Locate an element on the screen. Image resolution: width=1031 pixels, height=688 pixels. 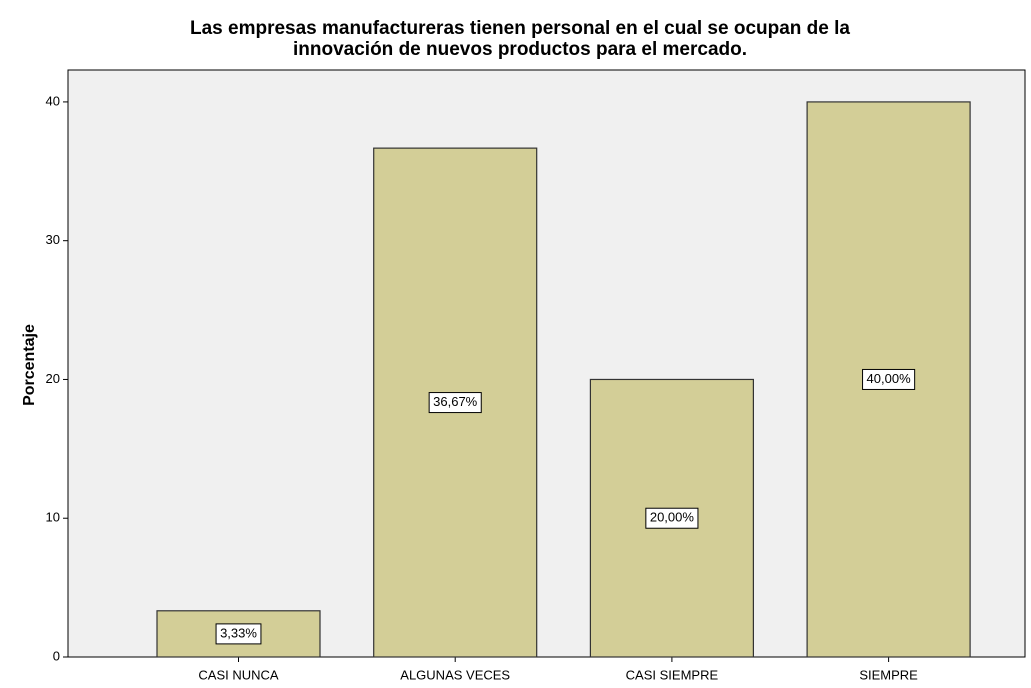
data-label: 3,33% is located at coordinates (238, 632).